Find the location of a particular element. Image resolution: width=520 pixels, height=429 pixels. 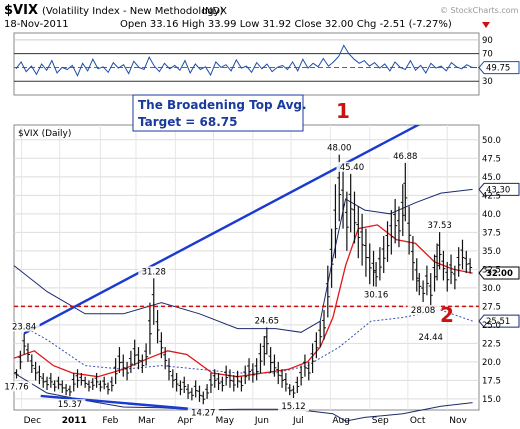

rsi-panel is located at coordinates (246, 64).